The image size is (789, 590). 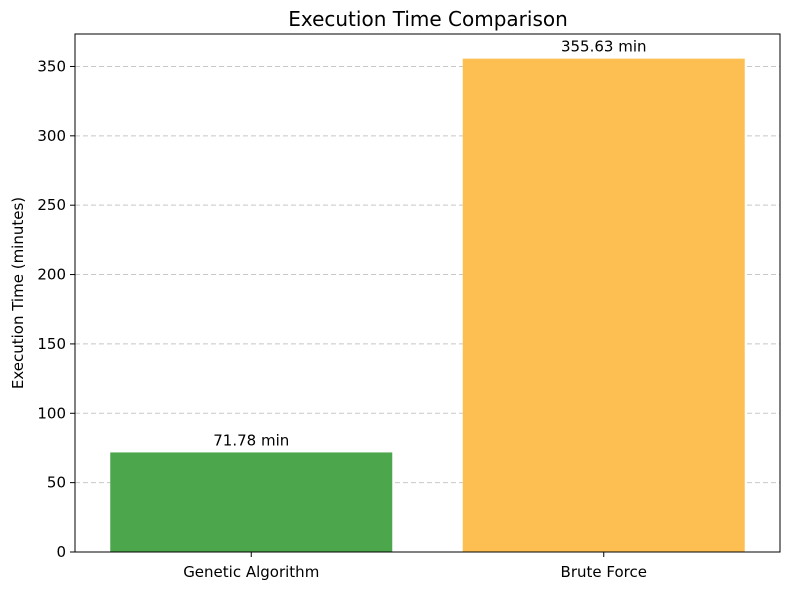 What do you see at coordinates (56, 483) in the screenshot?
I see `y-tick-label: 50` at bounding box center [56, 483].